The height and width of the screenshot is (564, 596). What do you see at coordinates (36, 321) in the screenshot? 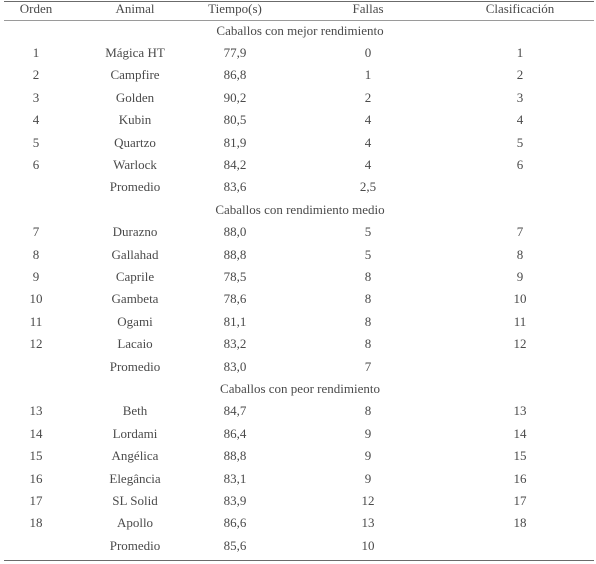
I see `cell-orden: 11` at bounding box center [36, 321].